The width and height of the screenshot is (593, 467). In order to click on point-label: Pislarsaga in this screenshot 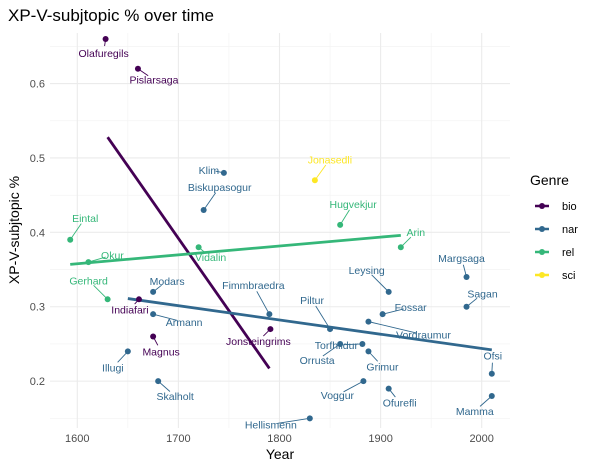, I will do `click(153, 81)`.